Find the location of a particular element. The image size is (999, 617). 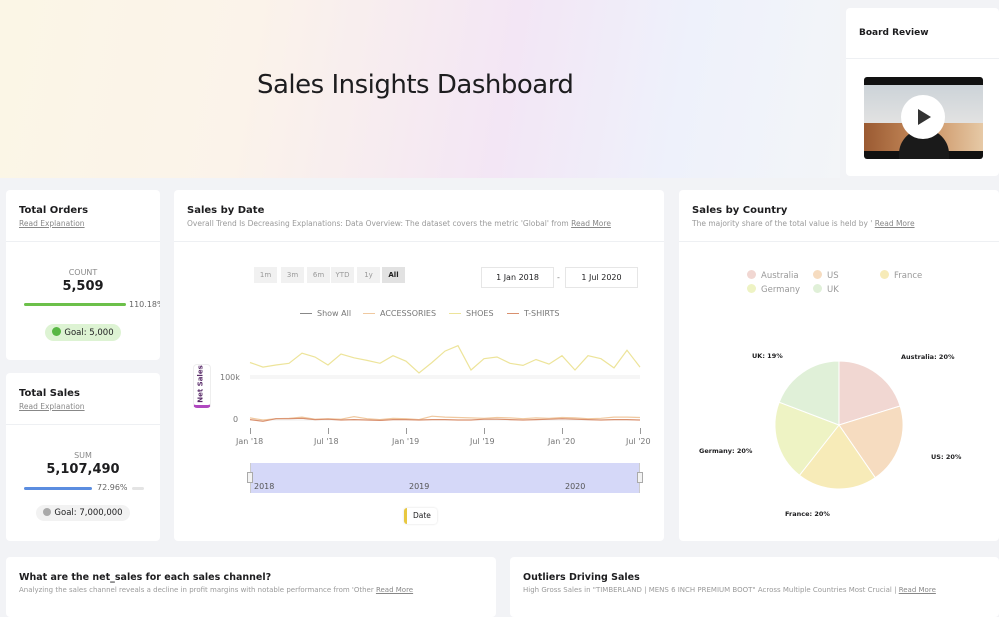

sum-value: 5,107,490 is located at coordinates (83, 469).